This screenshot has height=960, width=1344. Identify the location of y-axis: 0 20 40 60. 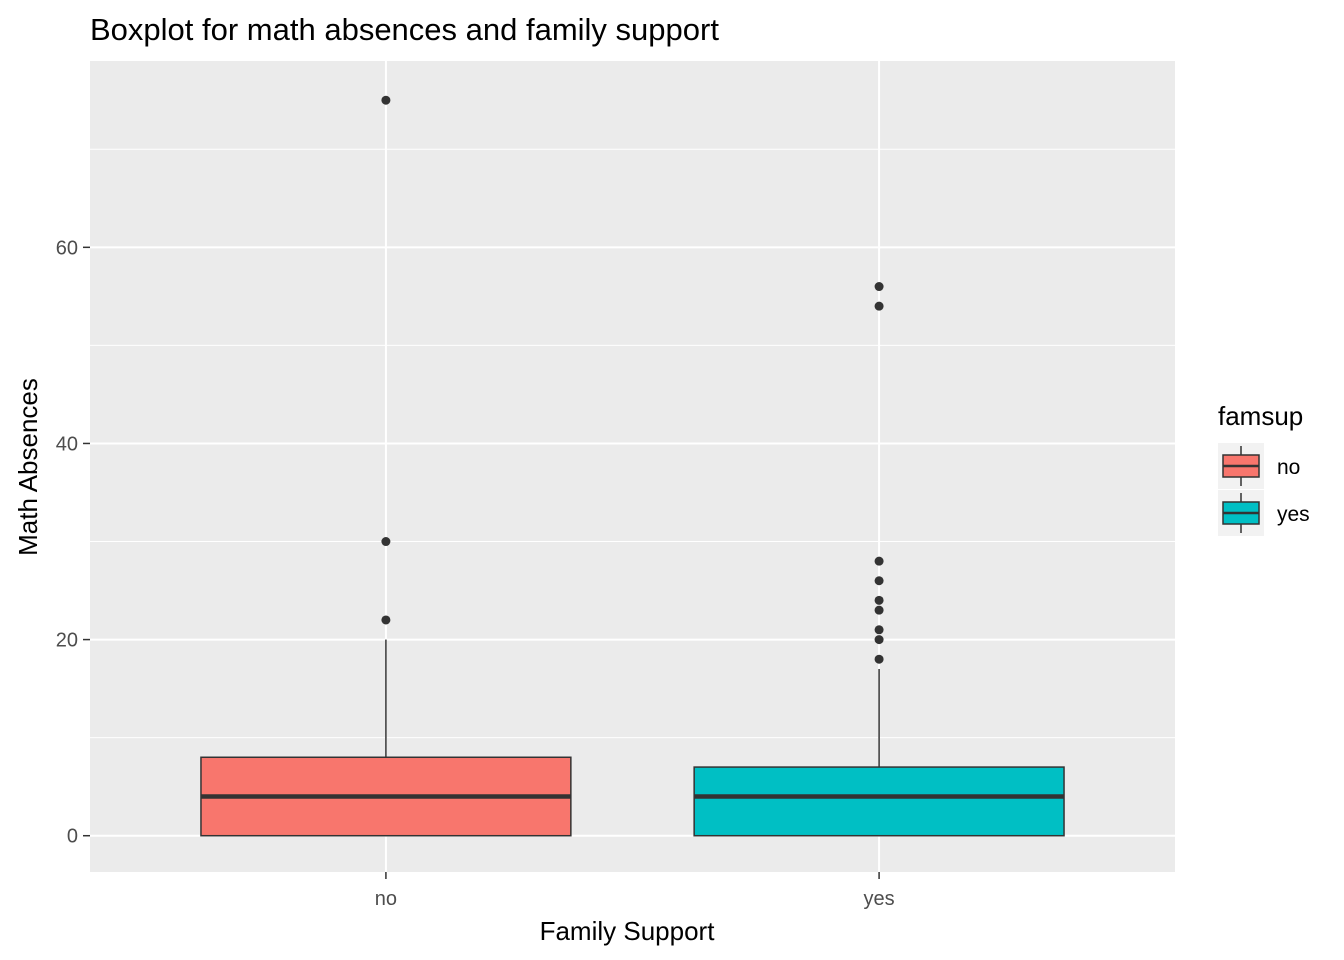
(73, 542).